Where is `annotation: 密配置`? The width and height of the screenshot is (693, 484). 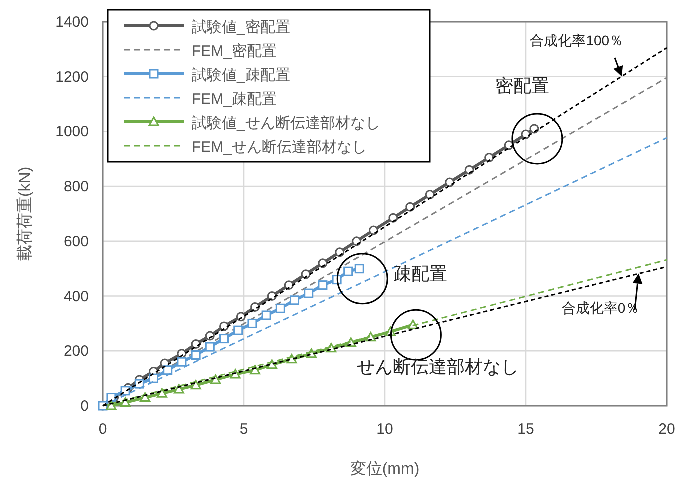
annotation: 密配置 is located at coordinates (522, 86).